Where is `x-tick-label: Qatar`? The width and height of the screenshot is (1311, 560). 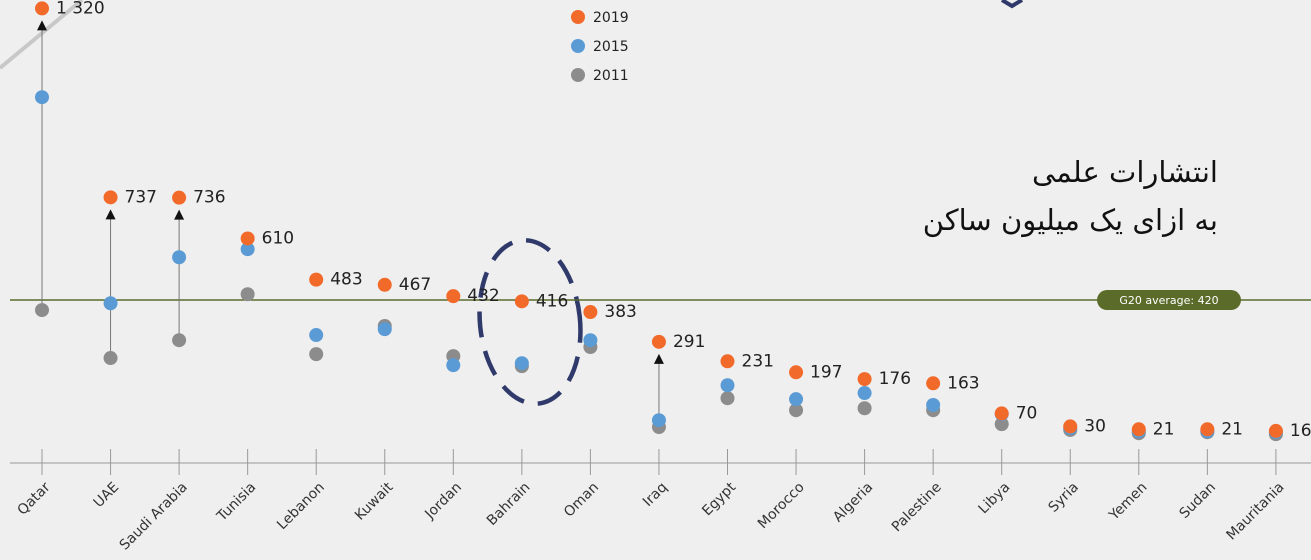
x-tick-label: Qatar is located at coordinates (33, 498).